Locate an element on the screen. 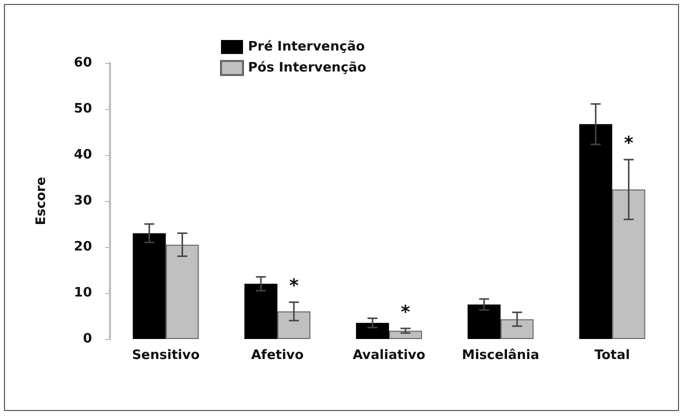 The width and height of the screenshot is (683, 417). x-tick-label: Avaliativo is located at coordinates (389, 355).